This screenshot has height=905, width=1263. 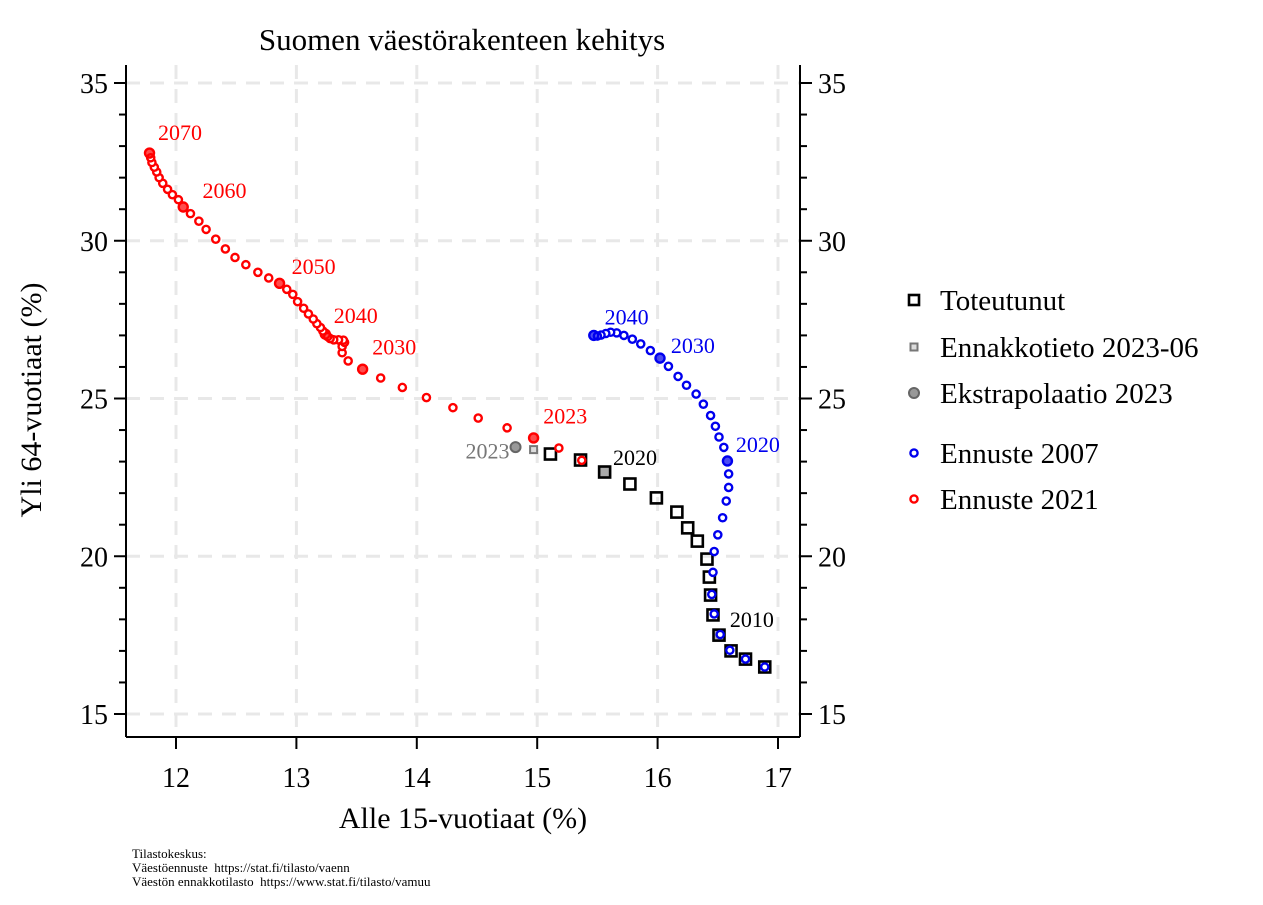 What do you see at coordinates (658, 778) in the screenshot?
I see `x-tick-label: 16` at bounding box center [658, 778].